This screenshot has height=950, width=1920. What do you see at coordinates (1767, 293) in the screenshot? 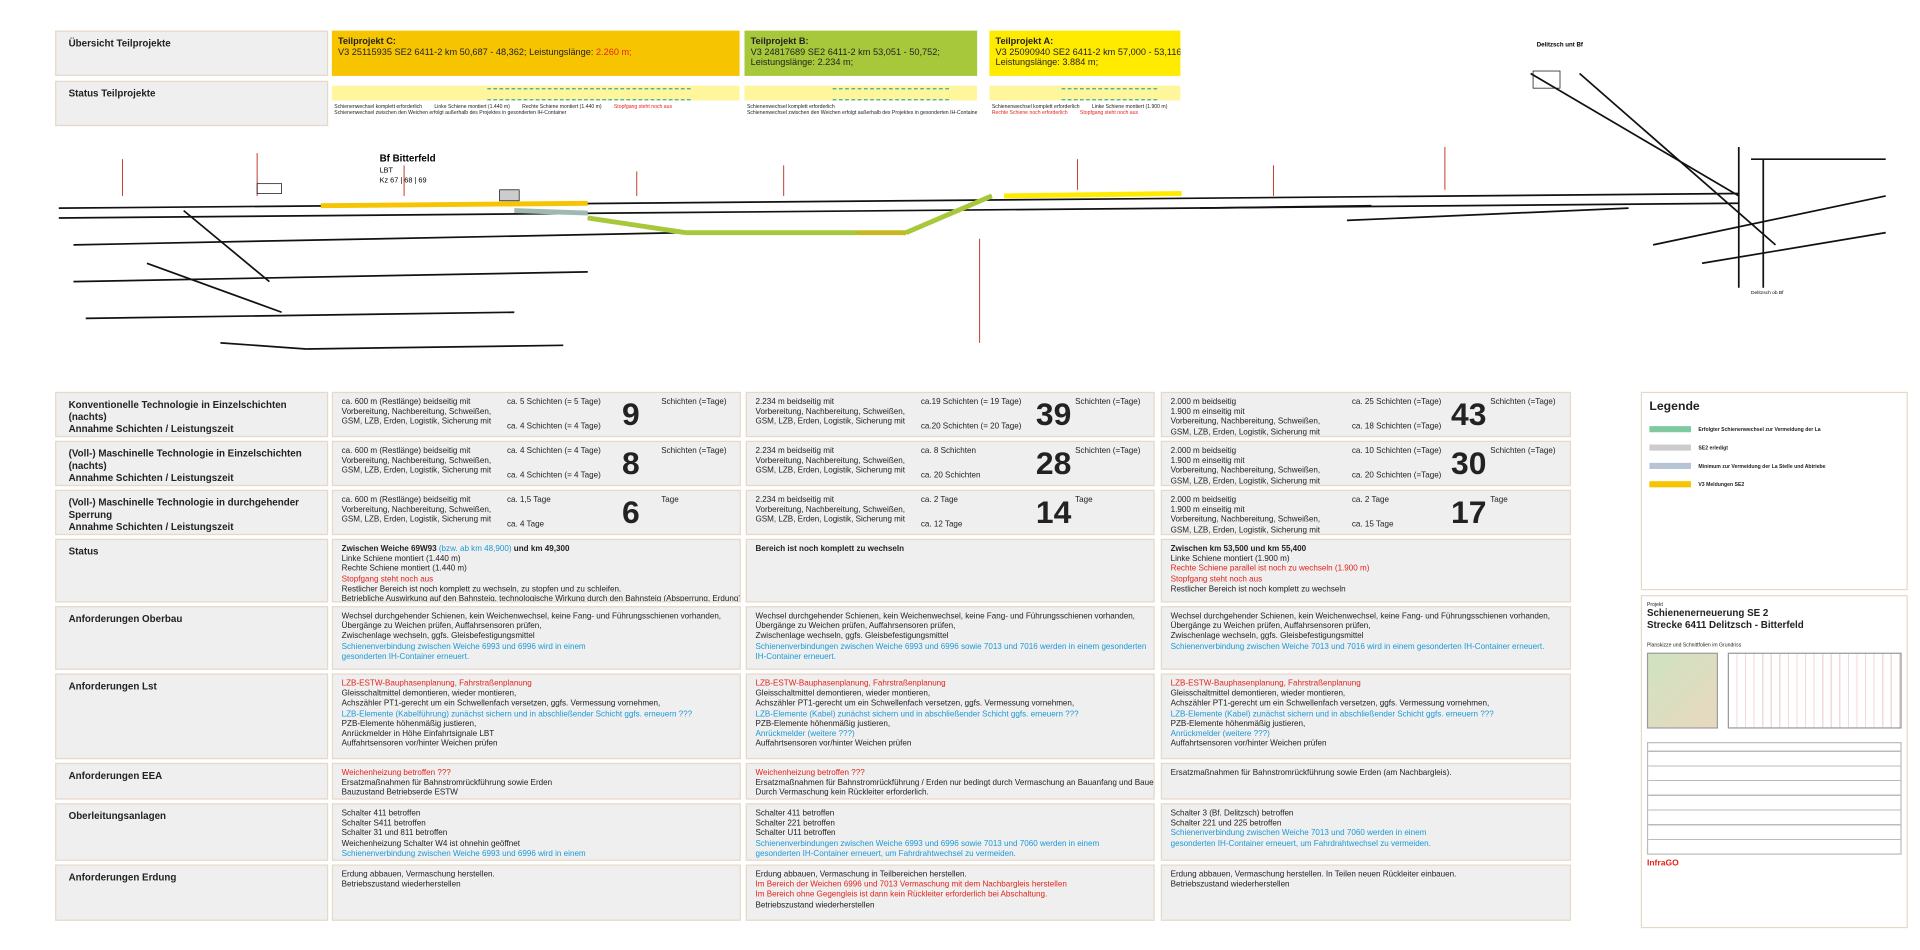
I see `station-label: Delitzsch ob Bf` at bounding box center [1767, 293].